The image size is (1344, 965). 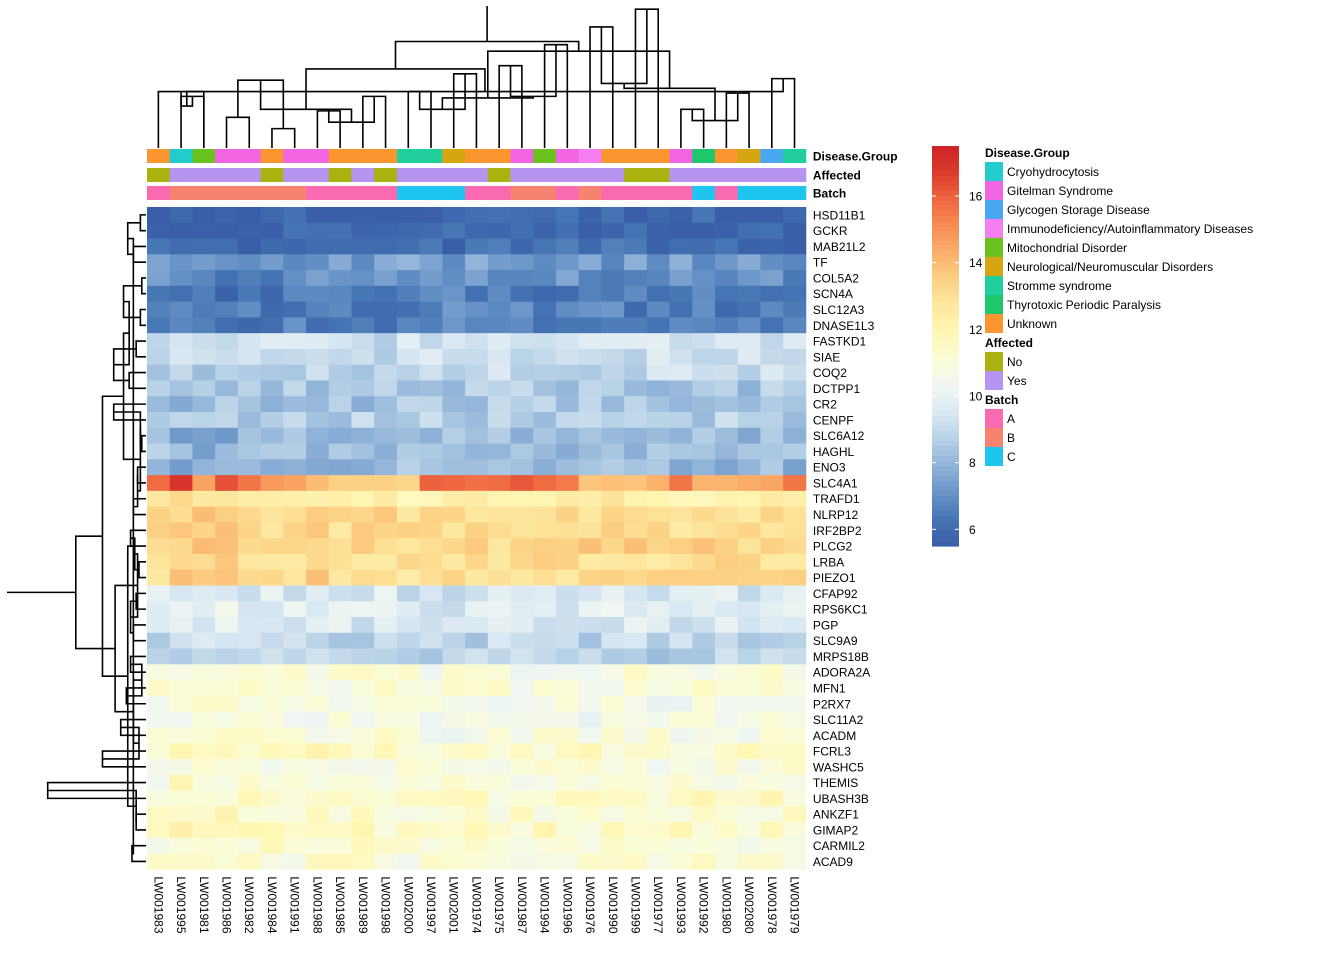 I want to click on gene-label: SIAE, so click(x=826, y=357).